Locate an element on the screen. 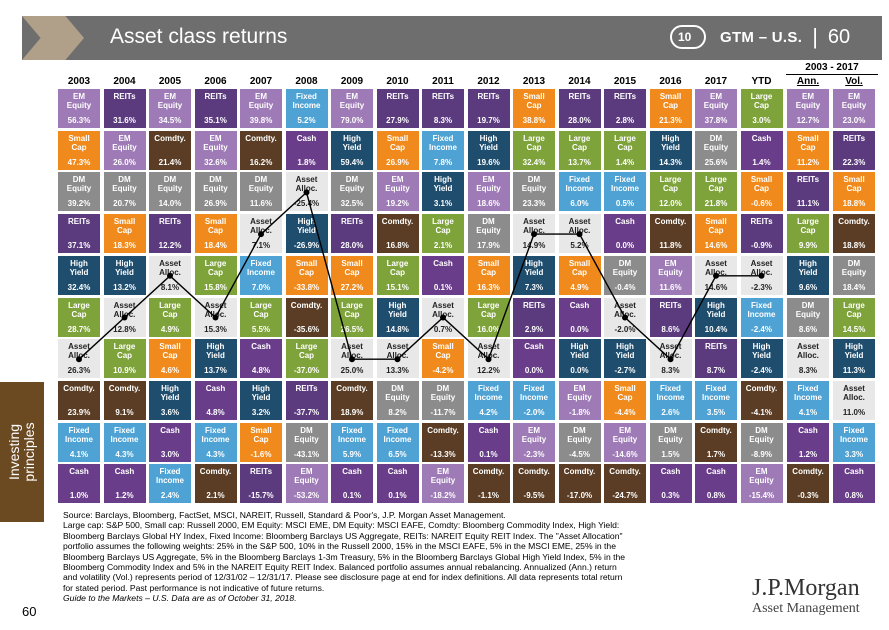 This screenshot has height=630, width=889. cell-return-value: -8.9% is located at coordinates (761, 454).